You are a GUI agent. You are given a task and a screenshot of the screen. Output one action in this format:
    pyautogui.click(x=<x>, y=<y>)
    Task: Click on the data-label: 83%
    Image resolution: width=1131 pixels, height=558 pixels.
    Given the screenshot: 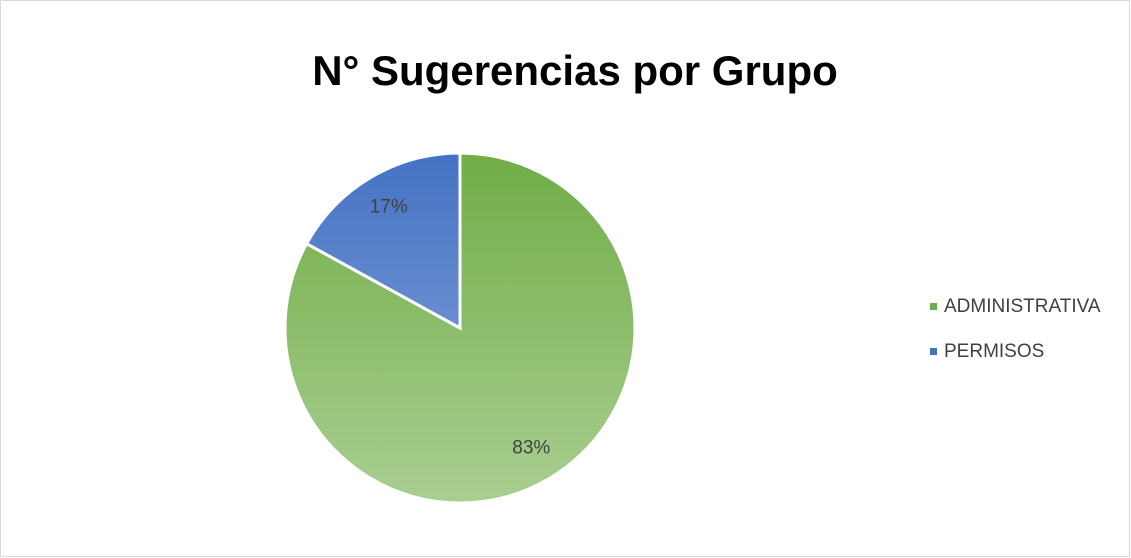 What is the action you would take?
    pyautogui.click(x=531, y=448)
    